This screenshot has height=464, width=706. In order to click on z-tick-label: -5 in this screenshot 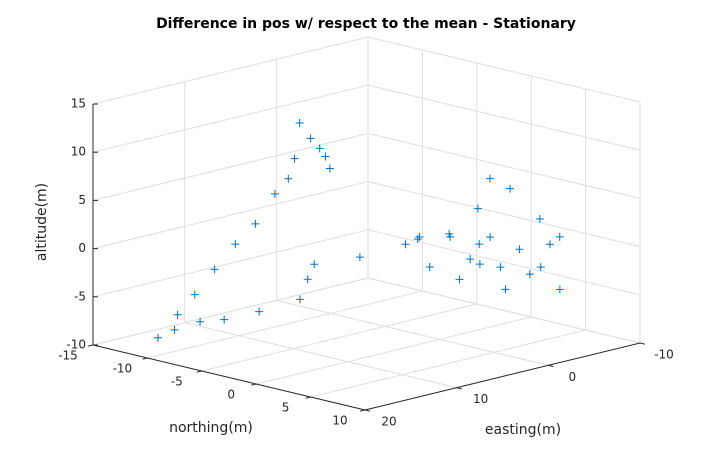, I will do `click(80, 296)`.